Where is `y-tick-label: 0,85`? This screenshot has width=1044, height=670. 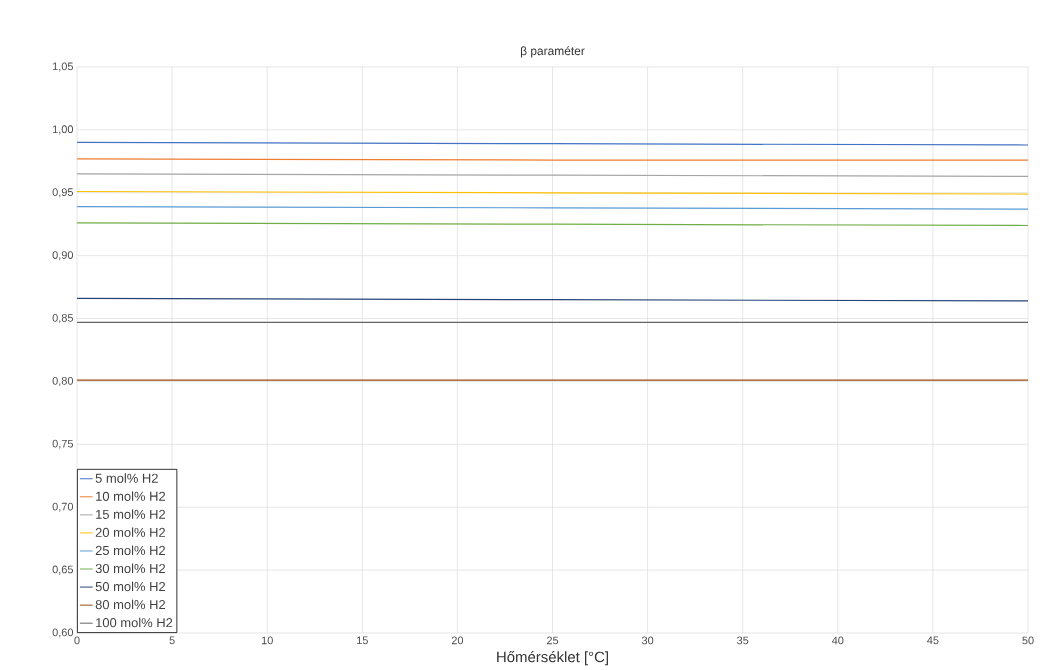
y-tick-label: 0,85 is located at coordinates (63, 319).